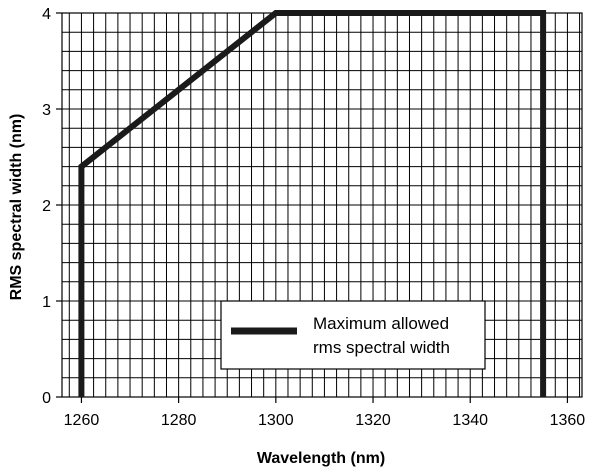 The image size is (593, 471). Describe the element at coordinates (321, 458) in the screenshot. I see `x-axis-title: Wavelength (nm)` at that location.